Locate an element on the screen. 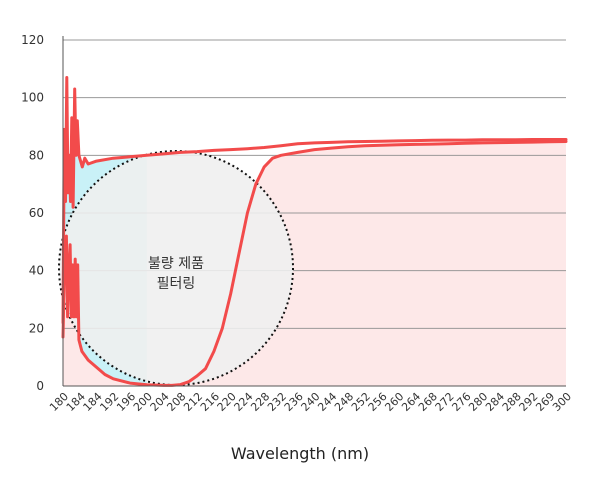 The width and height of the screenshot is (600, 493). y-tick-label: 40 is located at coordinates (36, 271).